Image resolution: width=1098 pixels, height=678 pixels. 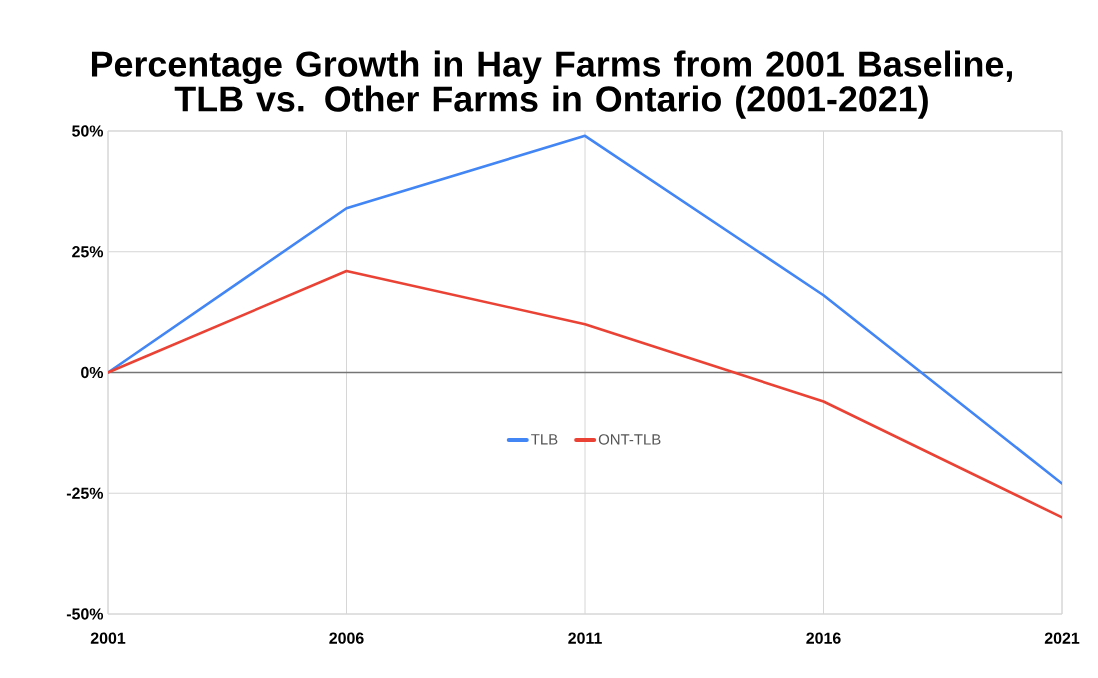 I want to click on y-tick-label: -25%, so click(x=85, y=493).